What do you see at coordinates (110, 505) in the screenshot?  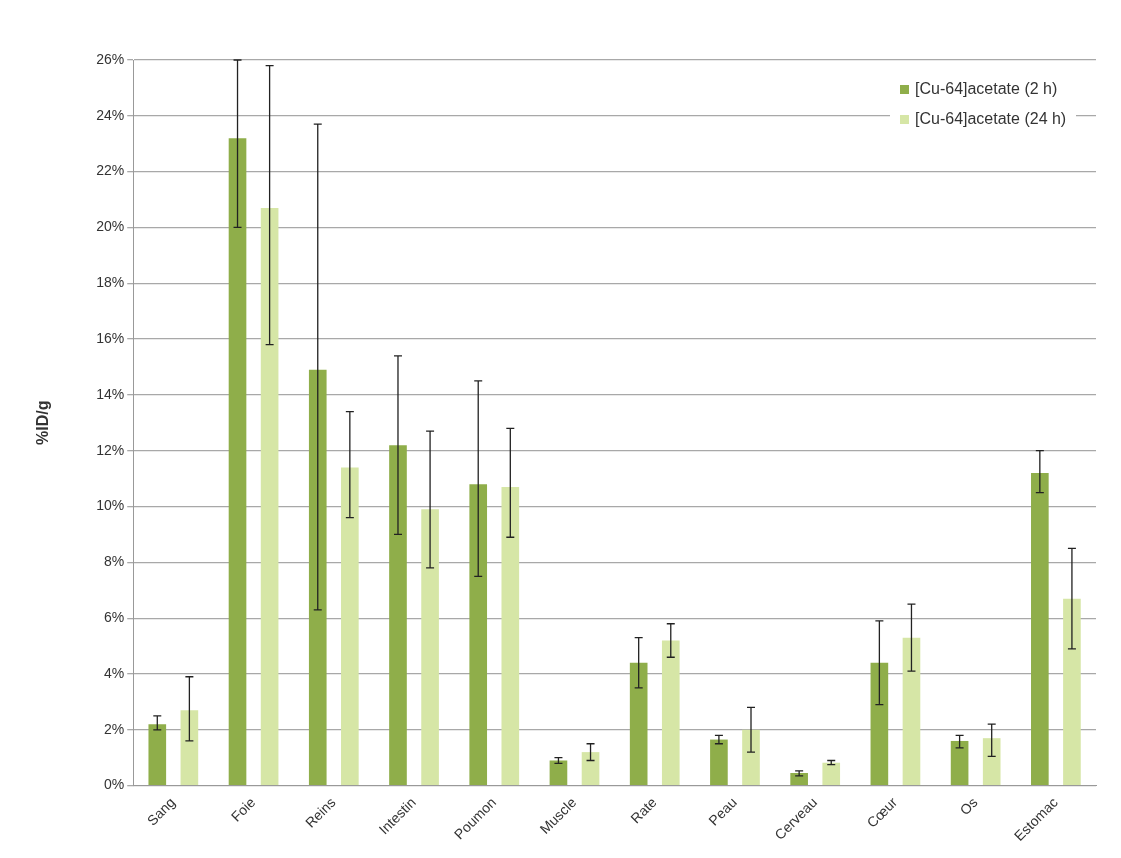 I see `y-tick-label: 10%` at bounding box center [110, 505].